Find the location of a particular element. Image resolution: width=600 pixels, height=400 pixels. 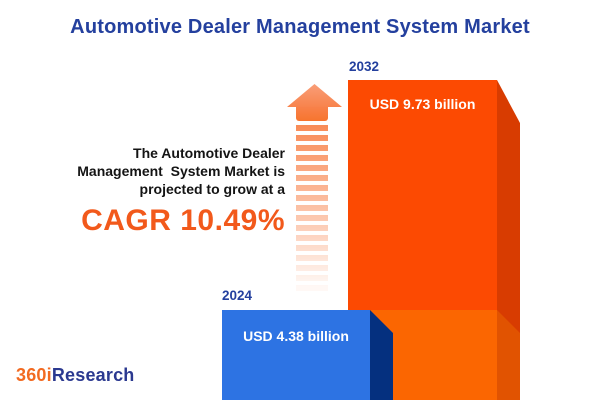

arrow-dashes is located at coordinates (312, 210).